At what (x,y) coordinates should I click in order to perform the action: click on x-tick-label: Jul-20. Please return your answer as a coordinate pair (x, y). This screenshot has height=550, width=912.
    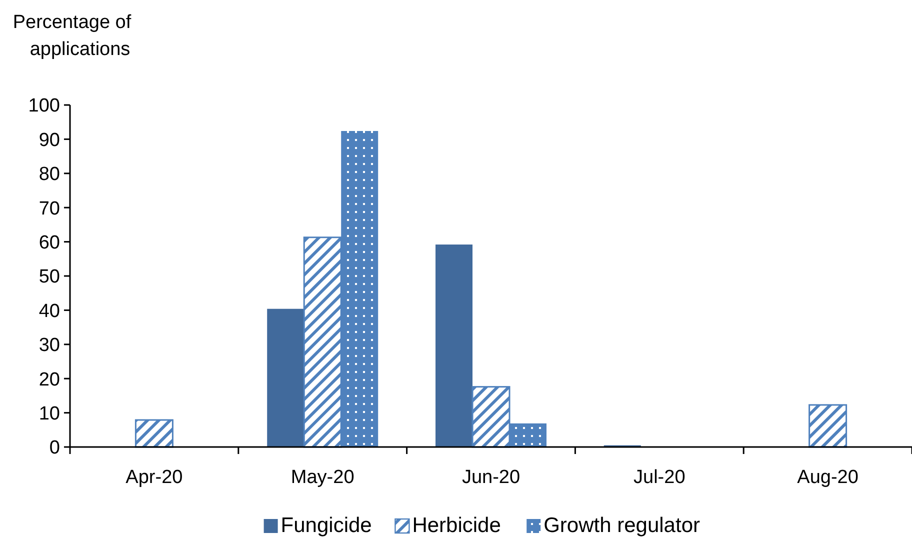
    Looking at the image, I should click on (660, 477).